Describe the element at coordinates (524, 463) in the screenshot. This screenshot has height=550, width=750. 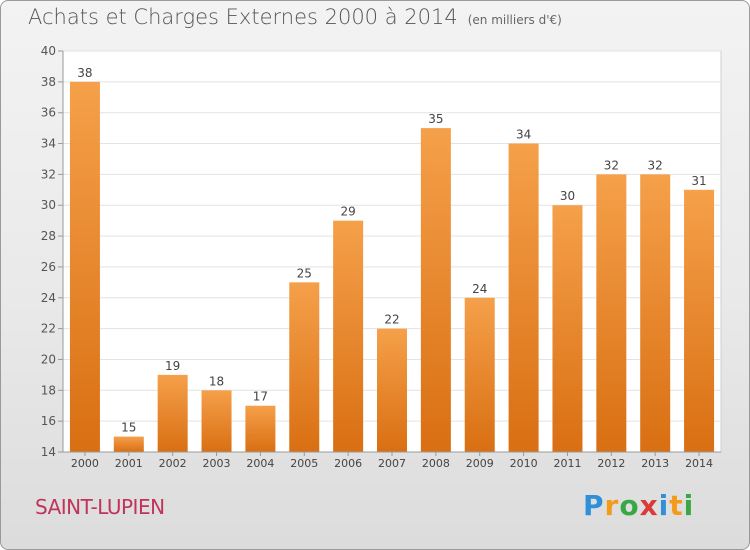
I see `x-tick-label: 2010` at that location.